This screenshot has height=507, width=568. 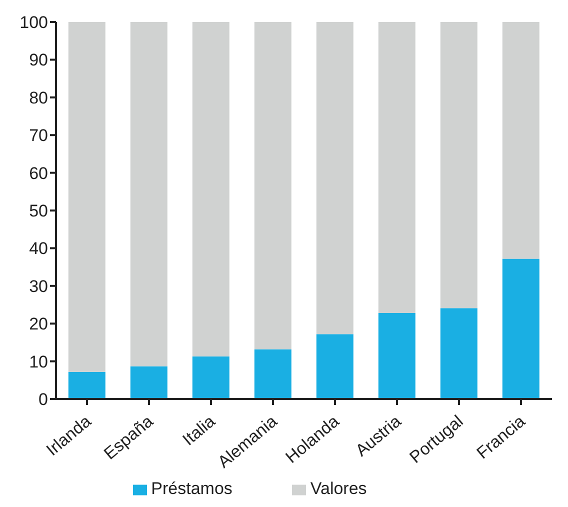 What do you see at coordinates (43, 400) in the screenshot?
I see `y-tick-label: 0` at bounding box center [43, 400].